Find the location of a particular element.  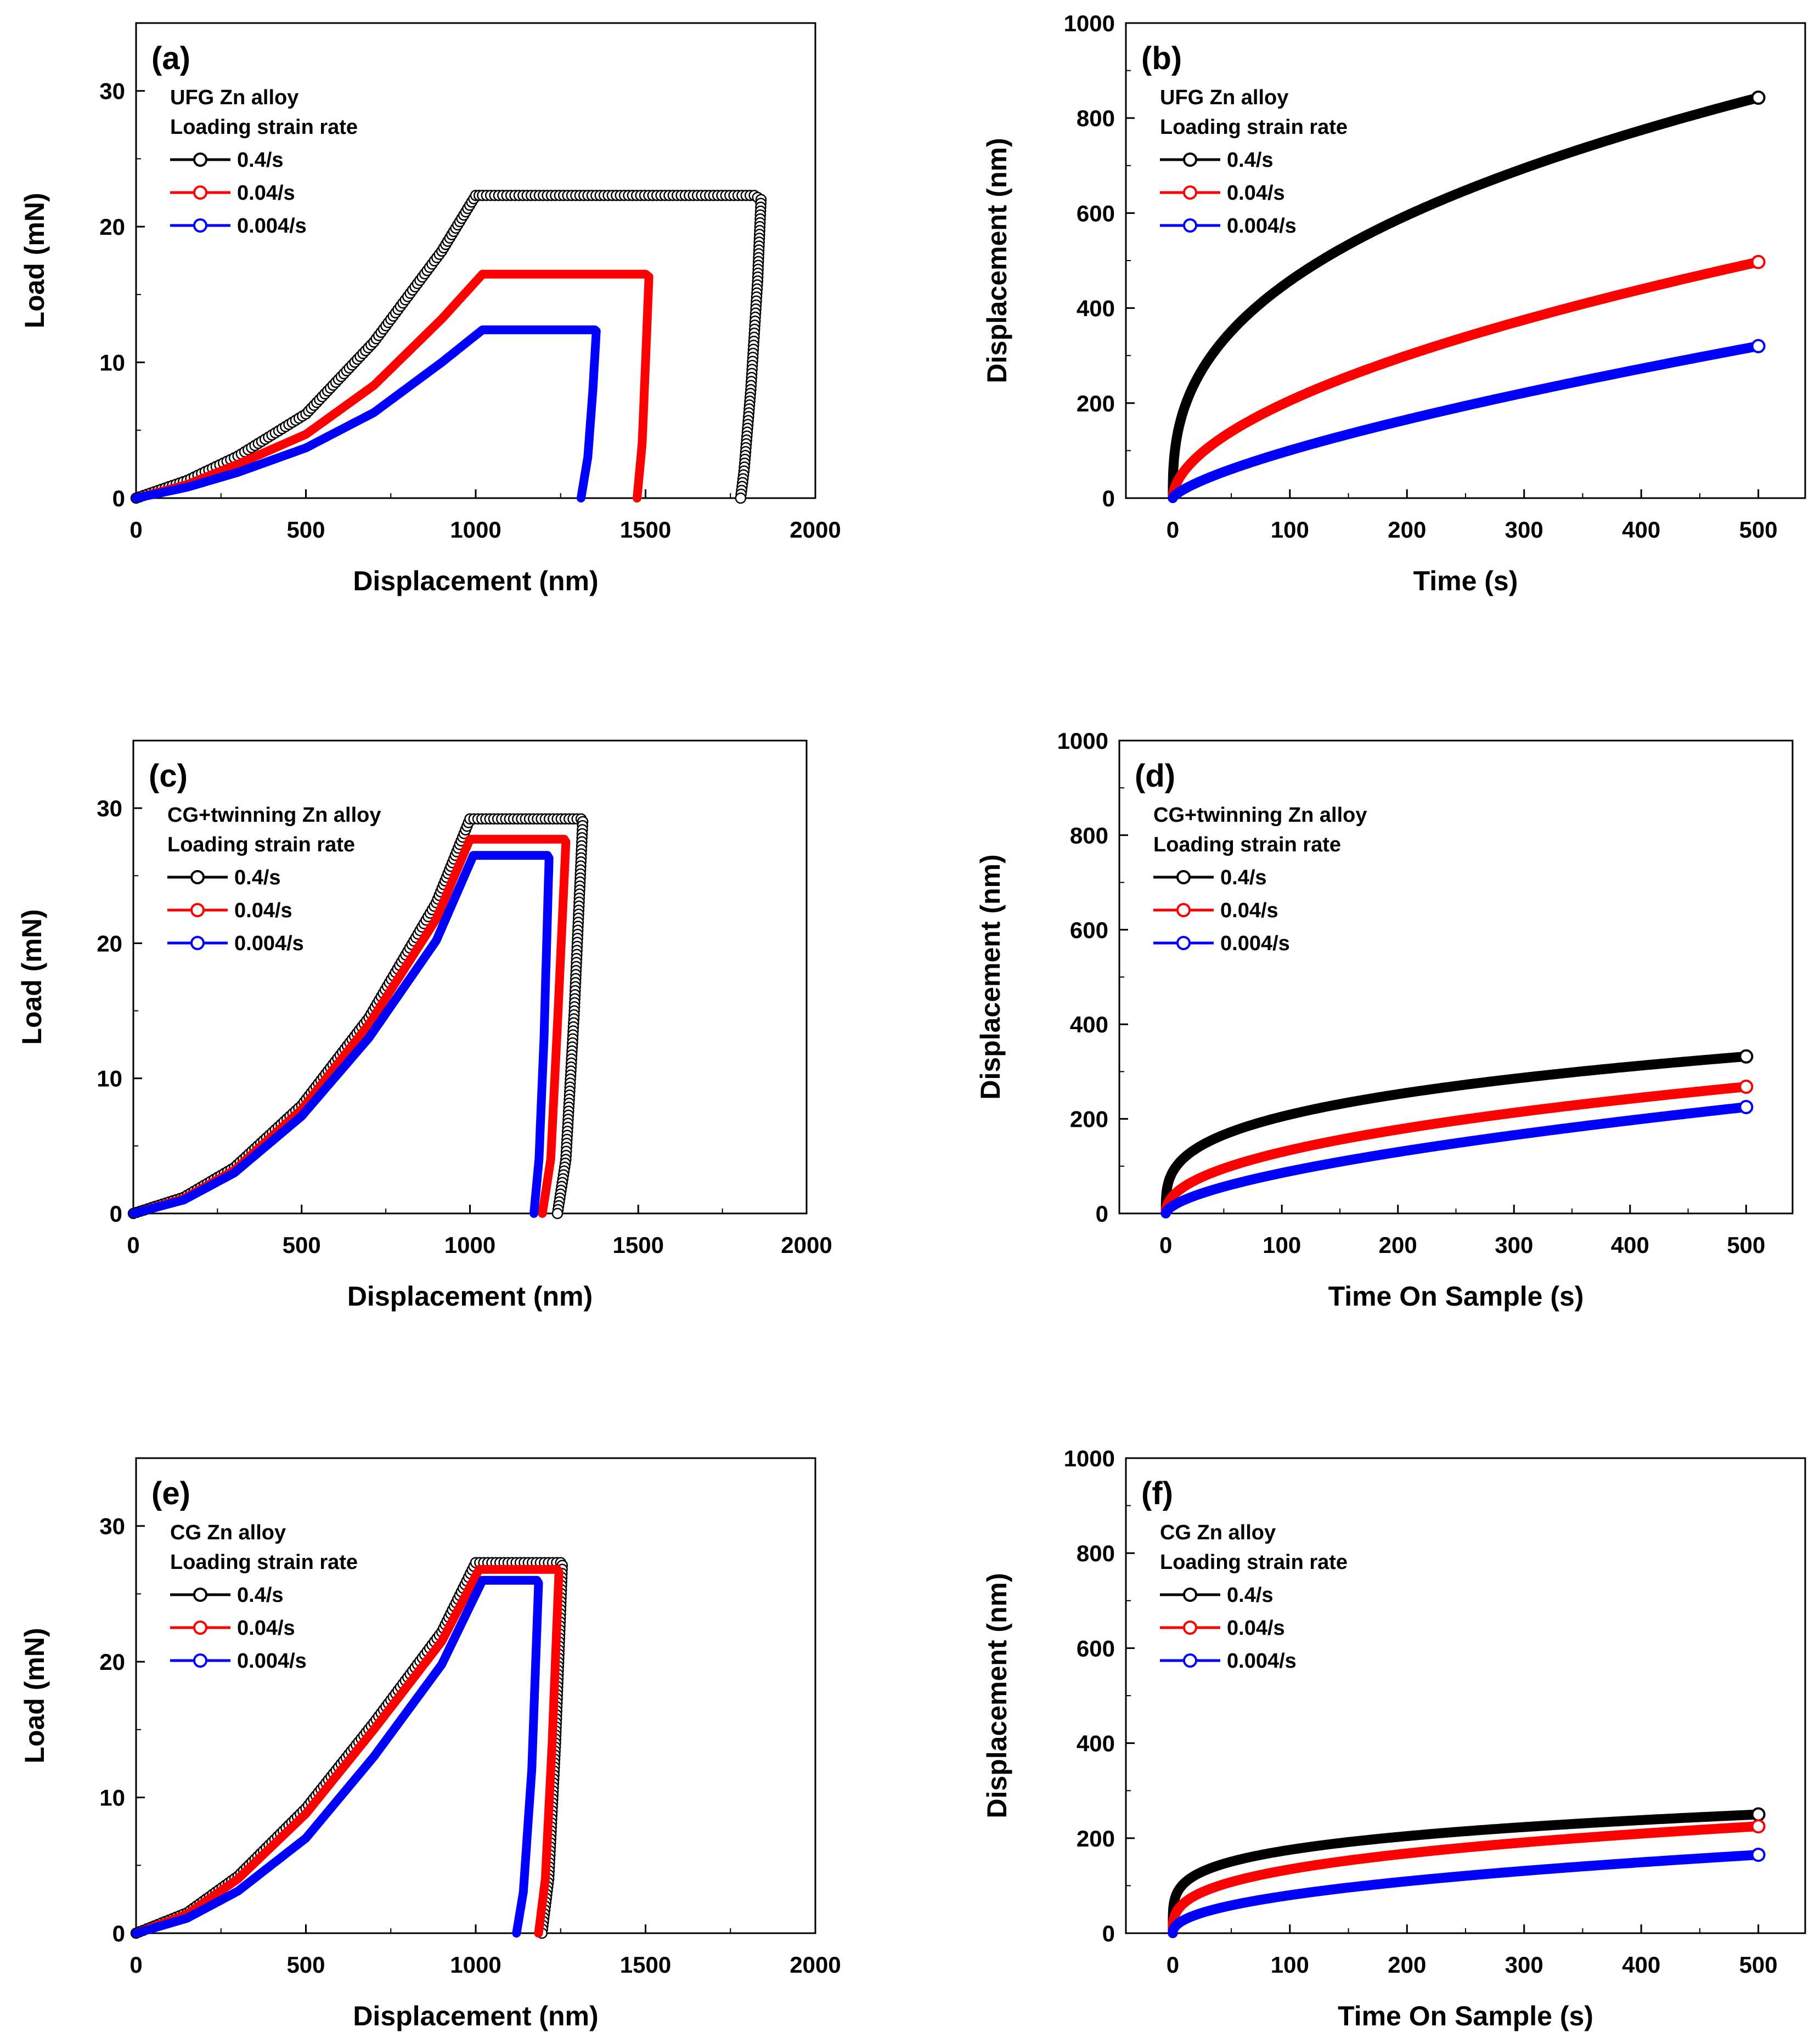

y-tick-label: 1000 is located at coordinates (1089, 23).